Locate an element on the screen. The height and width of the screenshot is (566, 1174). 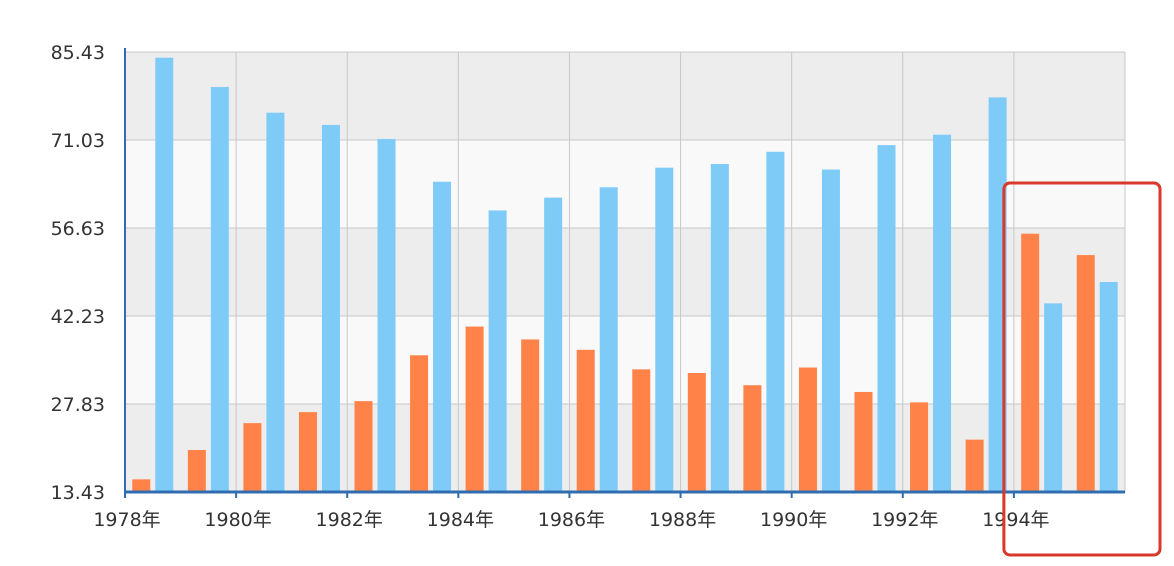
x-tick-label: 1984年 is located at coordinates (460, 520).